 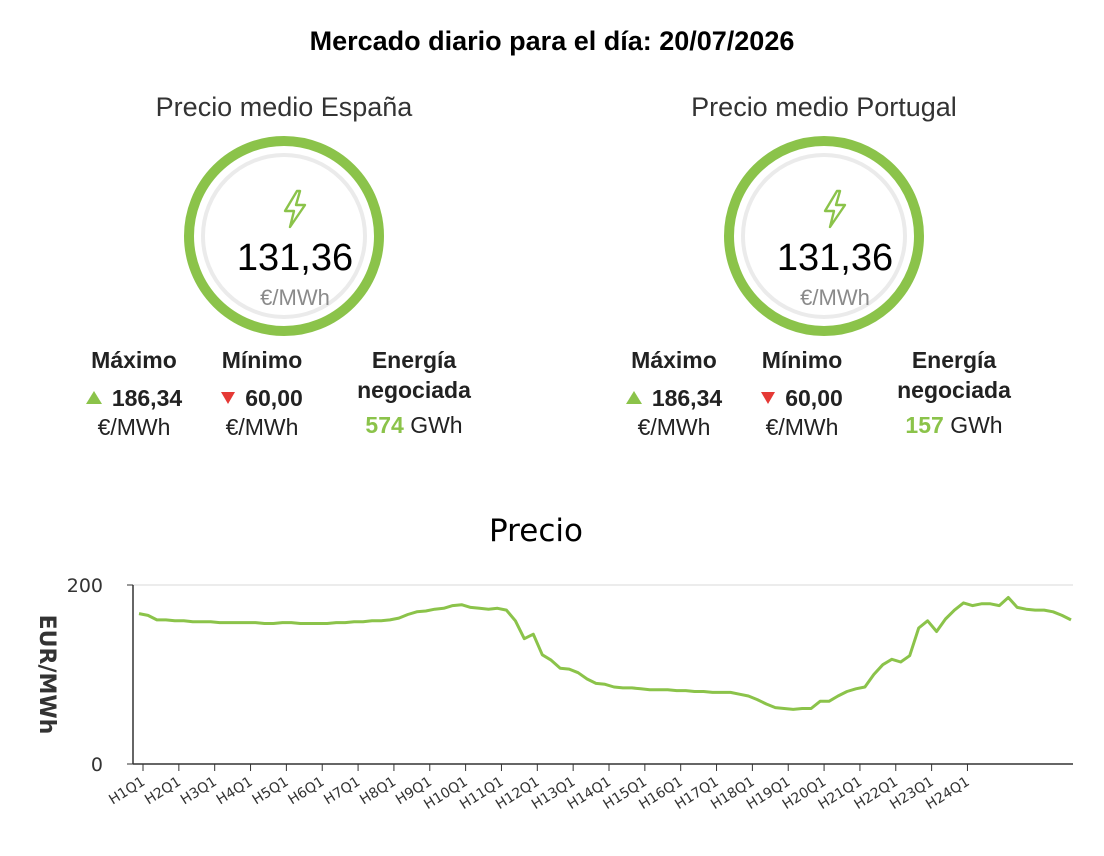 I want to click on y-tick-label: 0, so click(x=97, y=765).